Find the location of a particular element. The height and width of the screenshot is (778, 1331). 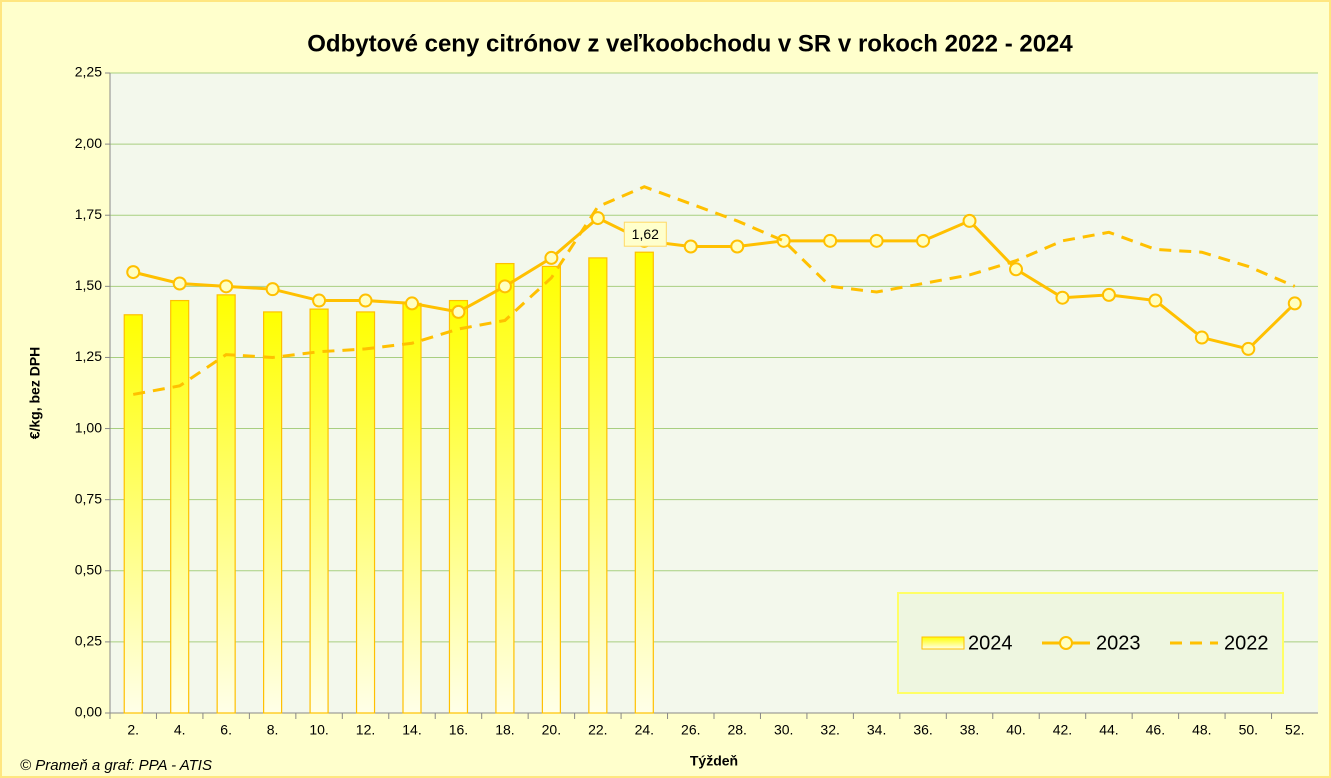

x-tick-label: 52. is located at coordinates (1294, 730).